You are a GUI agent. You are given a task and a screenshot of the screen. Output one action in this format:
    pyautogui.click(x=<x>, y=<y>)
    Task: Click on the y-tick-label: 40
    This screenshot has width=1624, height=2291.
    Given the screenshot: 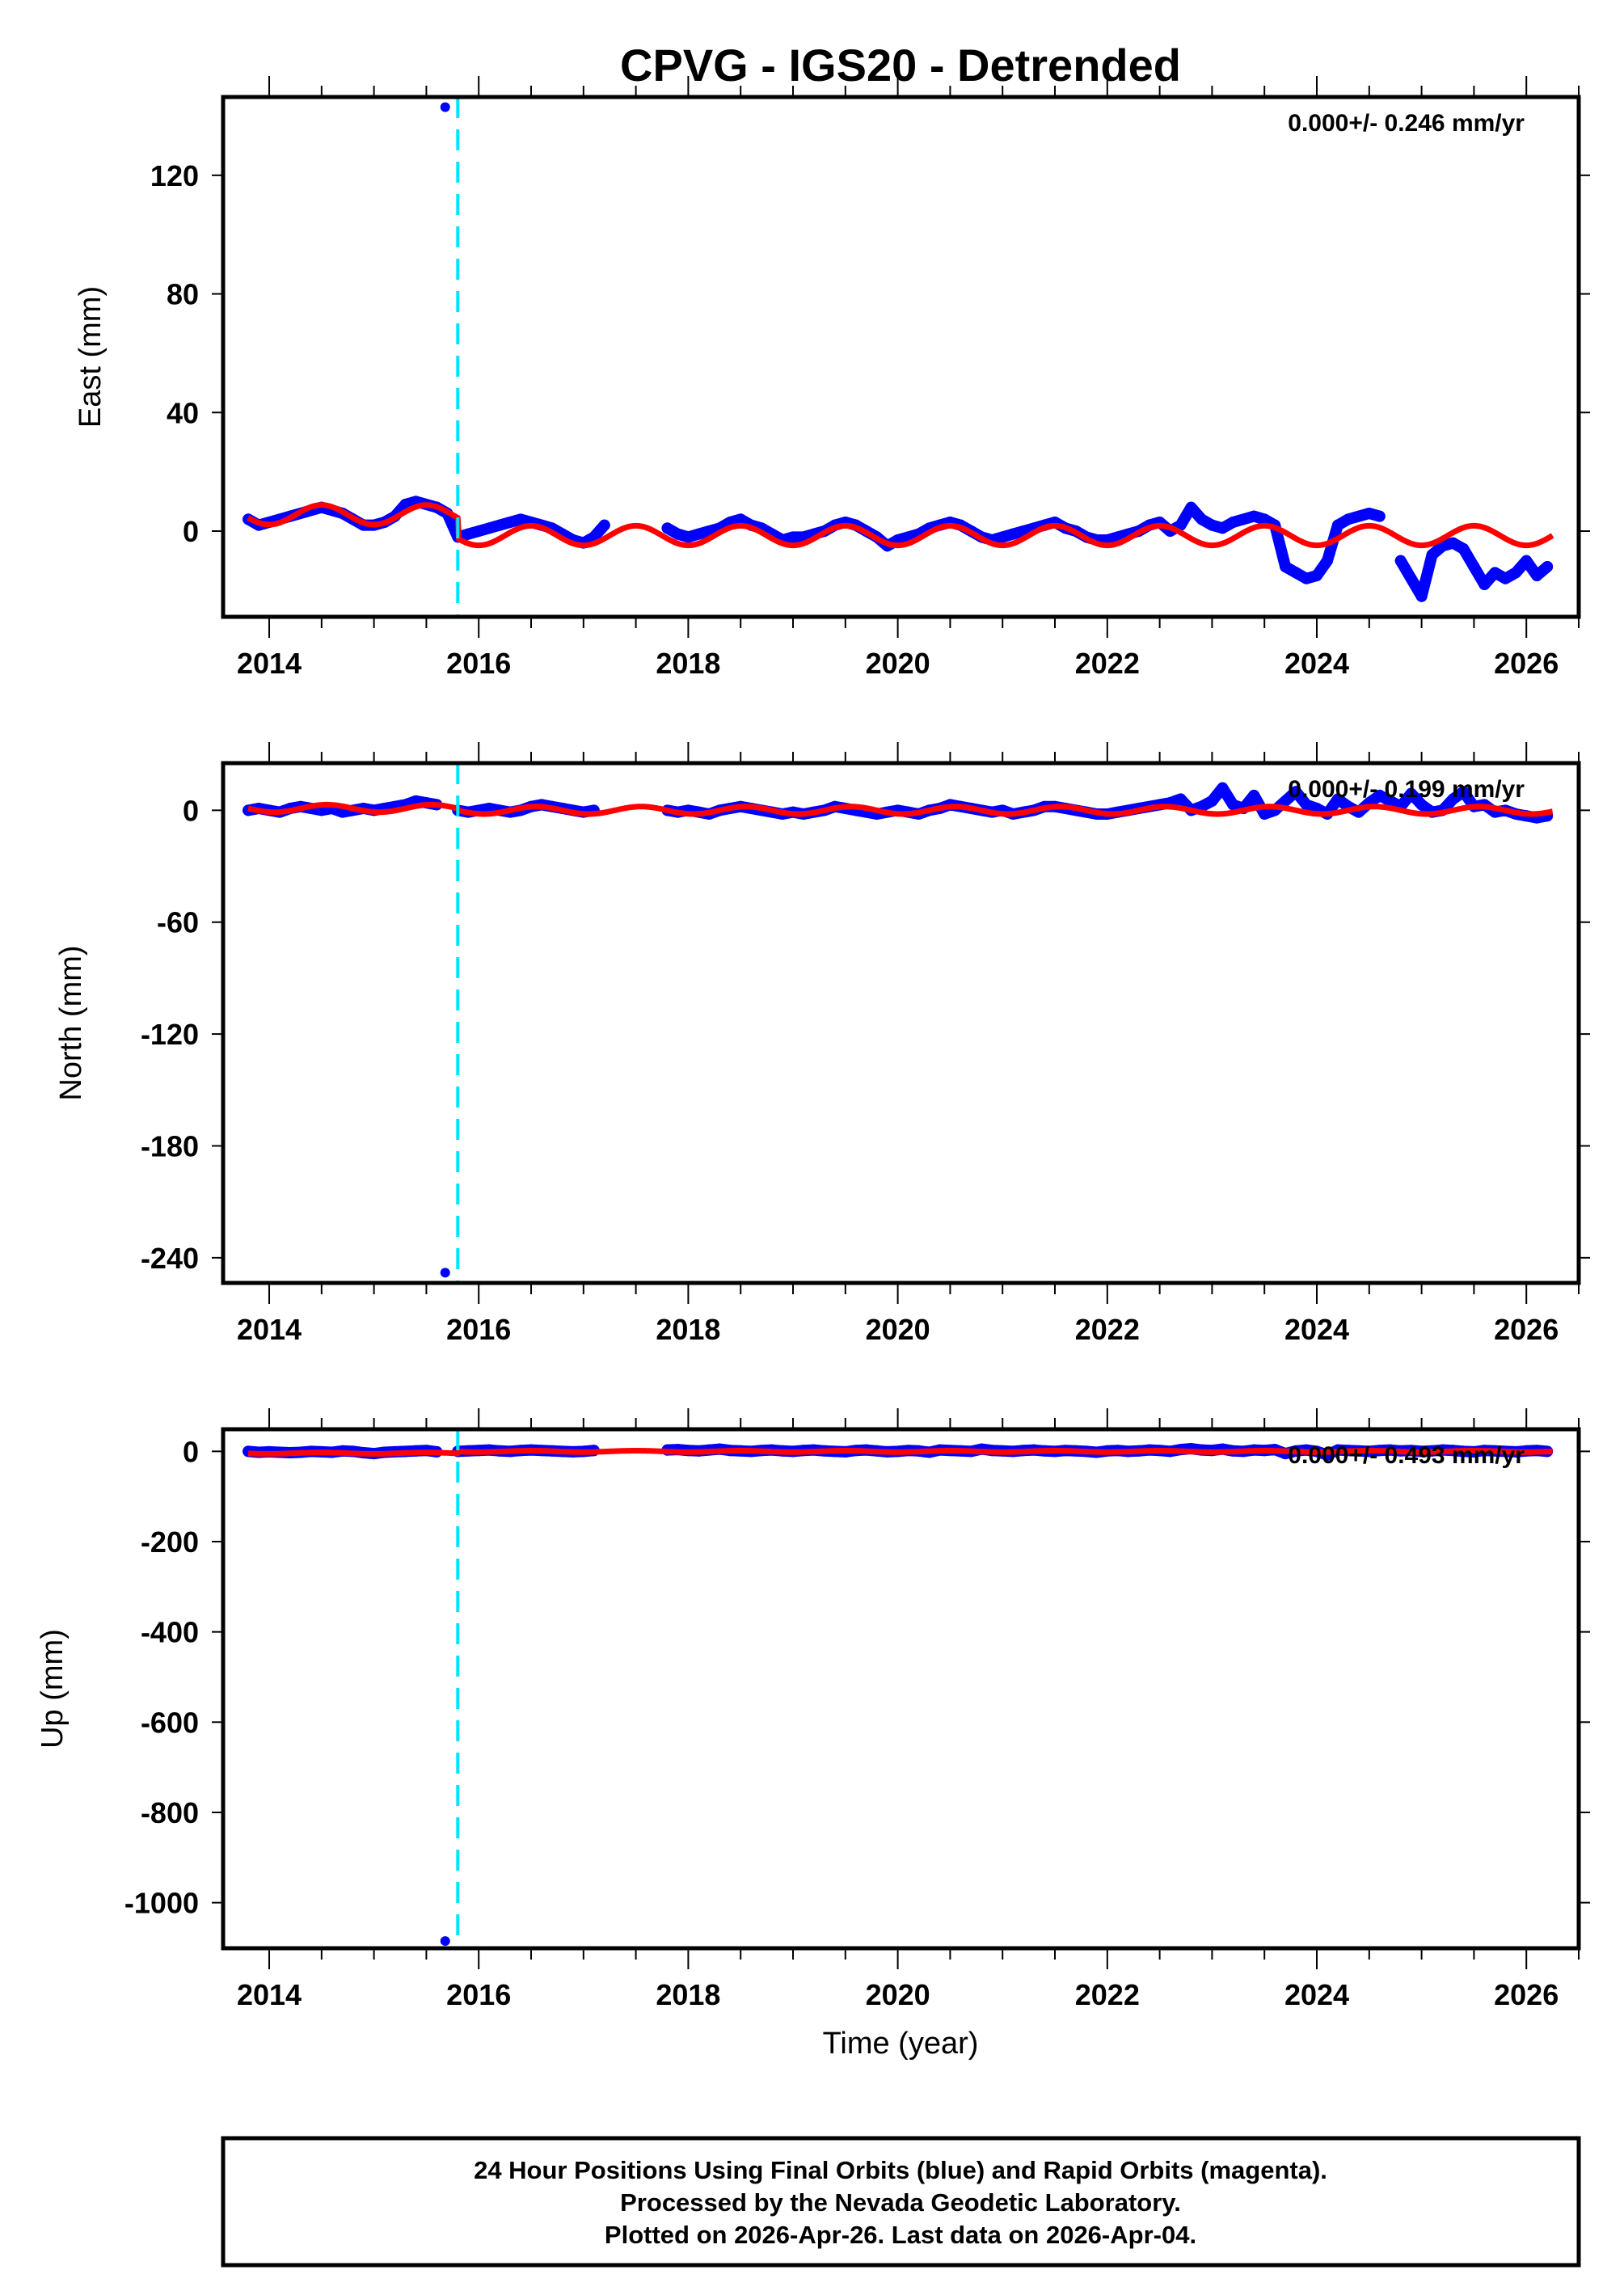 What is the action you would take?
    pyautogui.click(x=183, y=412)
    